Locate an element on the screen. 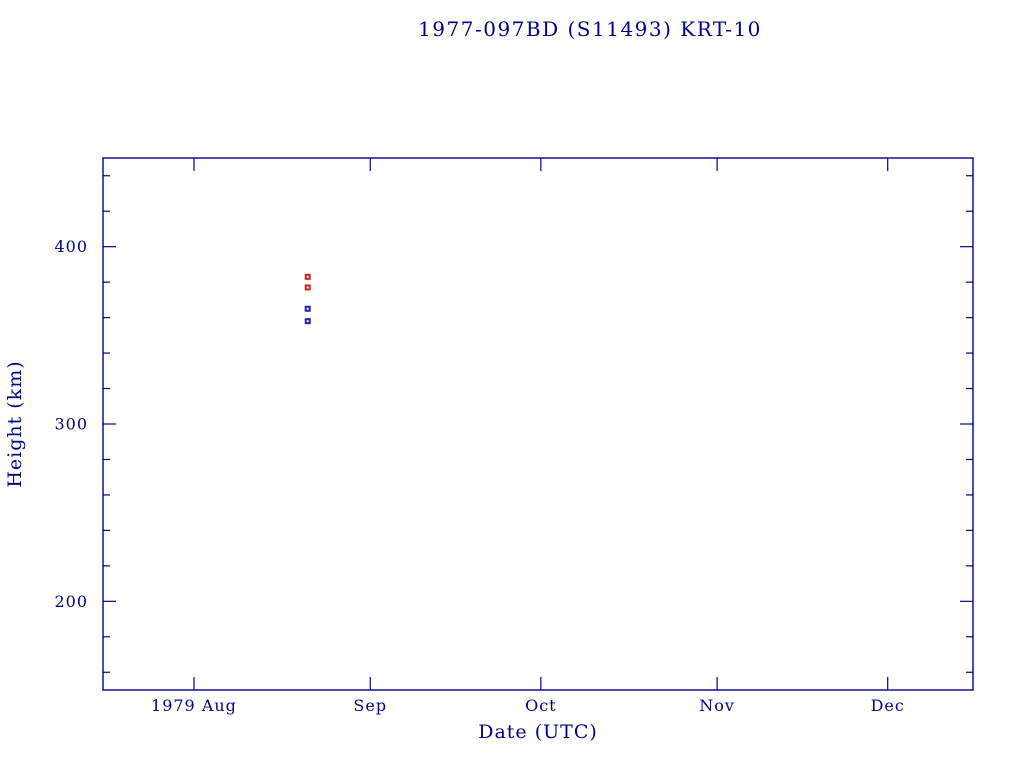 The image size is (1024, 768). y-tick-label: 200 is located at coordinates (71, 601).